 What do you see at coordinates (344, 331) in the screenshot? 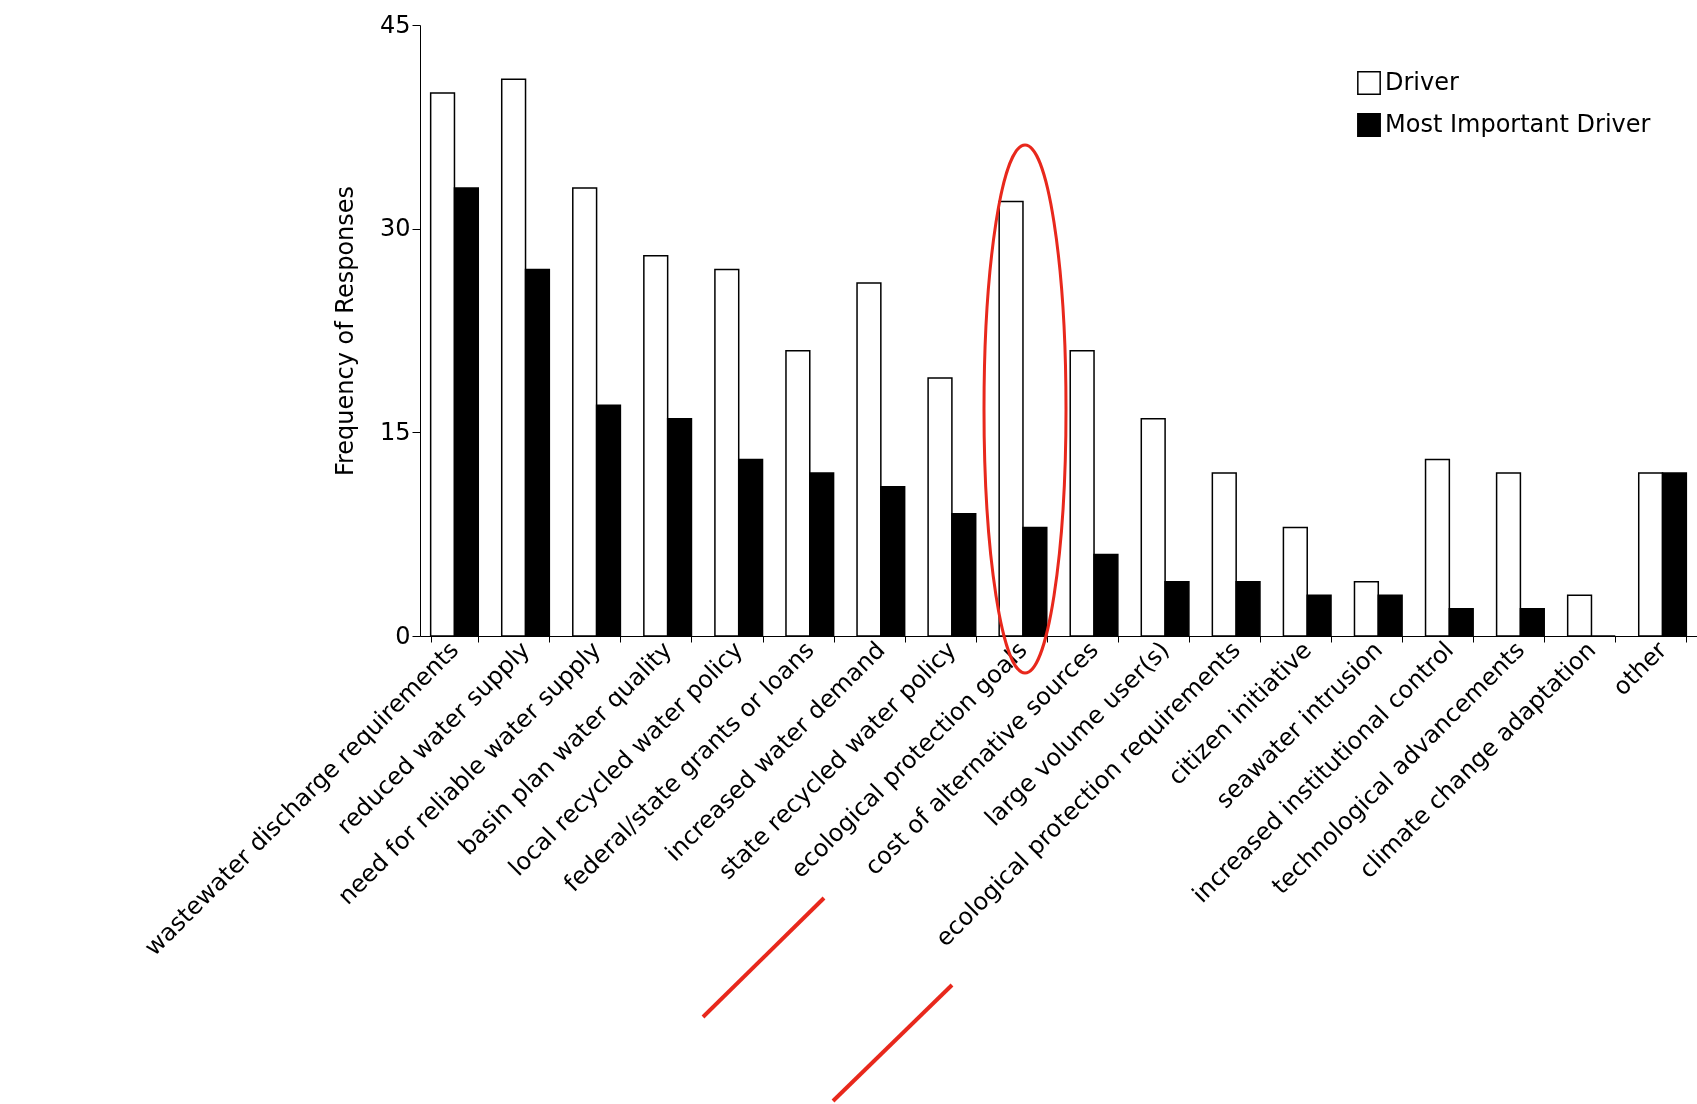
I see `y-axis-title: Frequency of Responses` at bounding box center [344, 331].